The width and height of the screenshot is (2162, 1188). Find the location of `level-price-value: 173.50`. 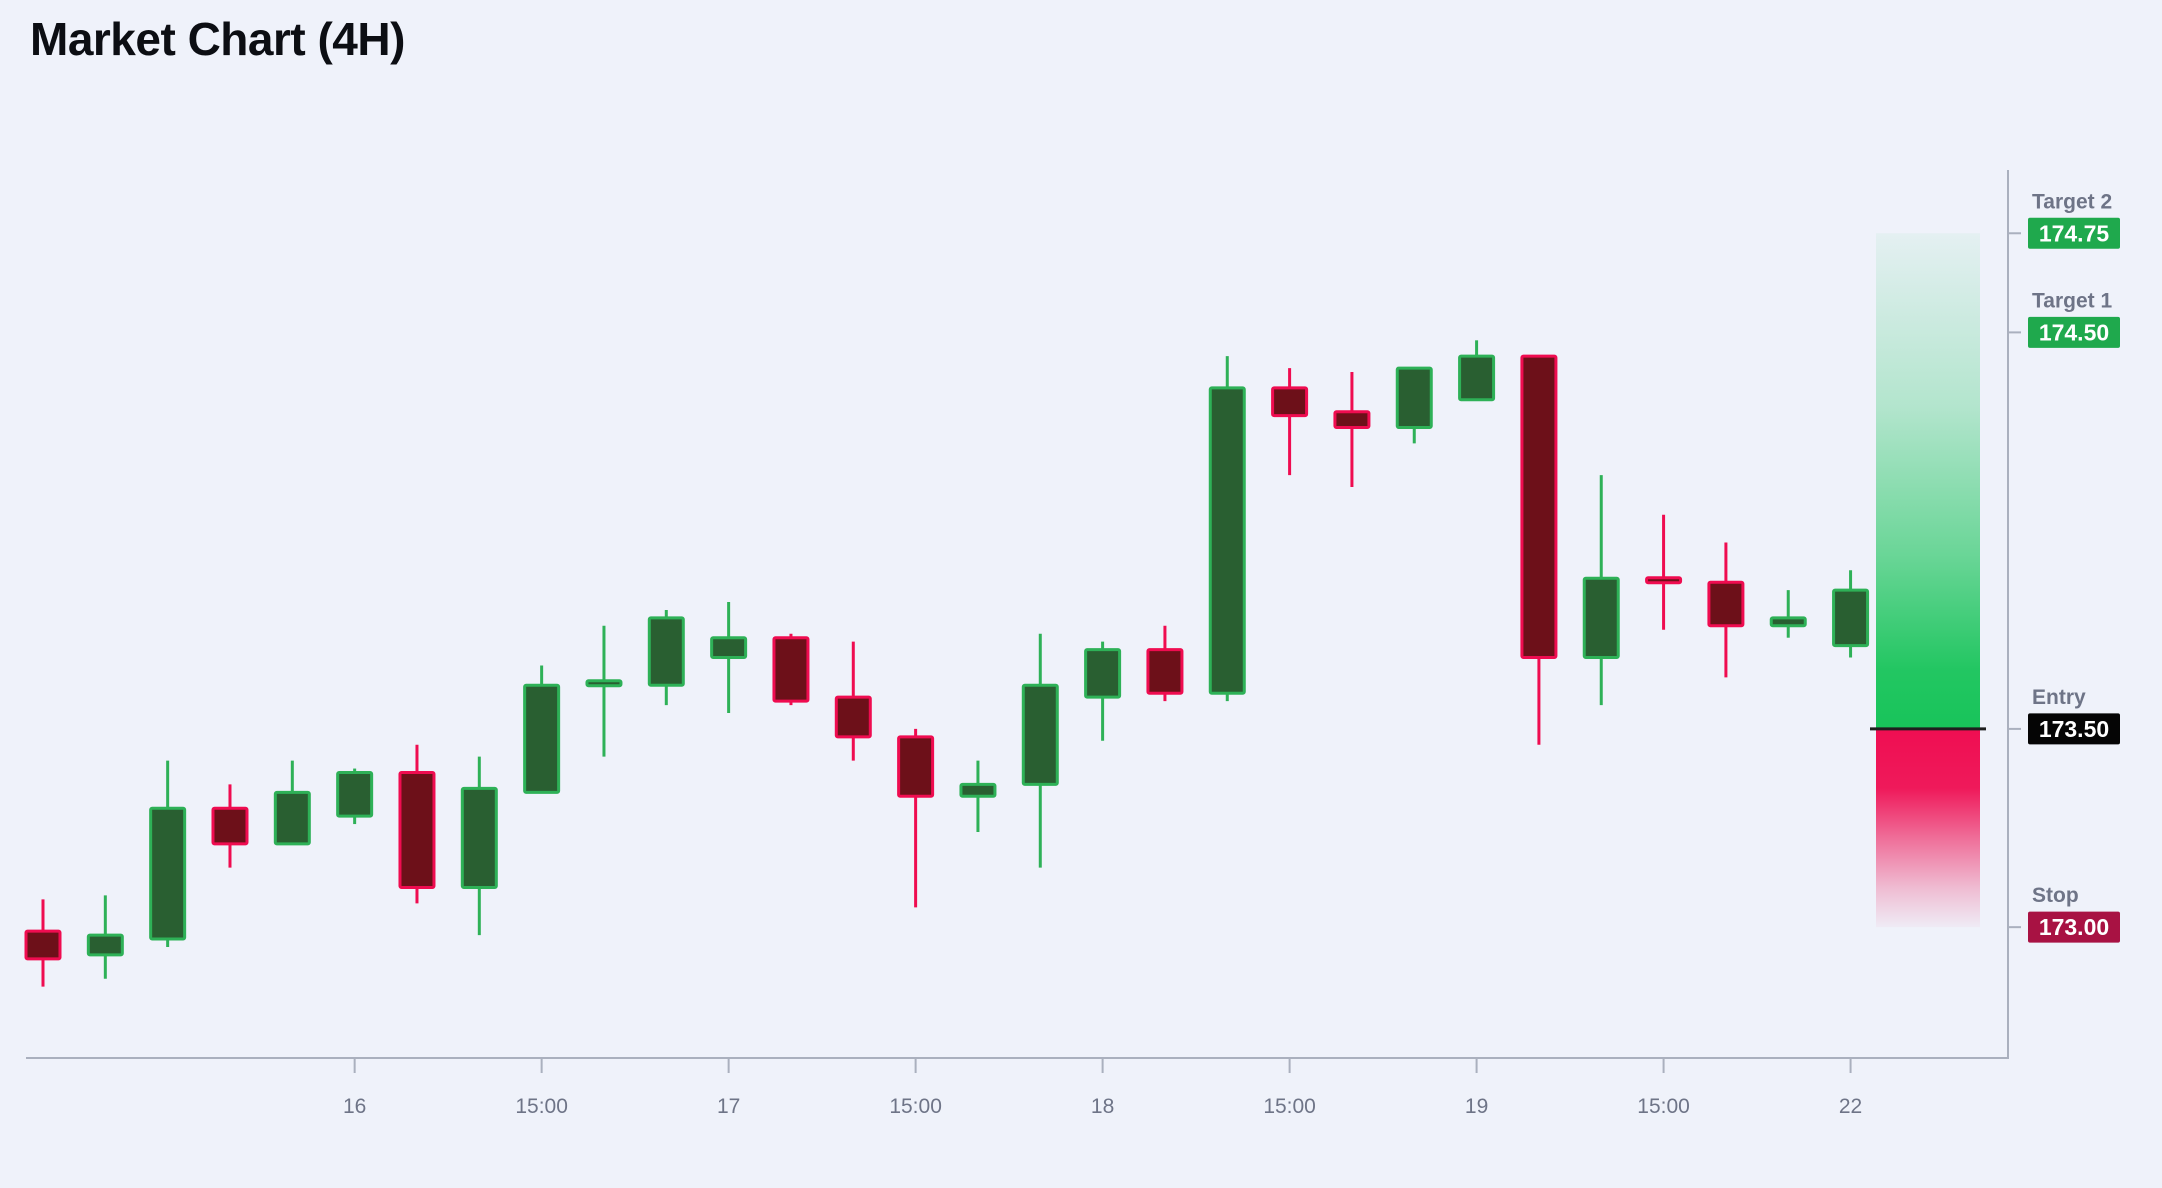

level-price-value: 173.50 is located at coordinates (2074, 729).